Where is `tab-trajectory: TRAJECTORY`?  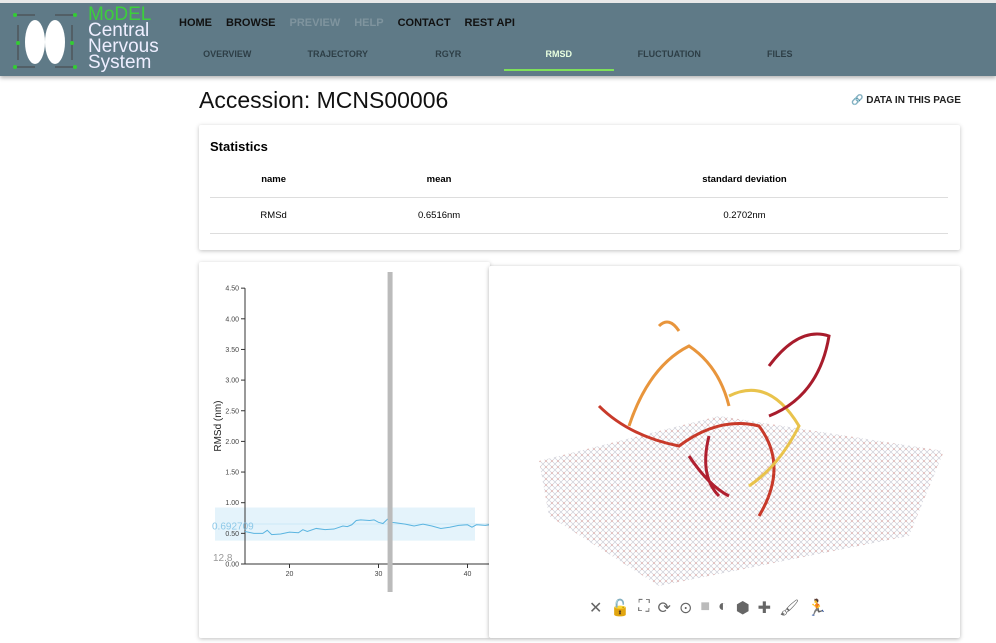
tab-trajectory: TRAJECTORY is located at coordinates (337, 54).